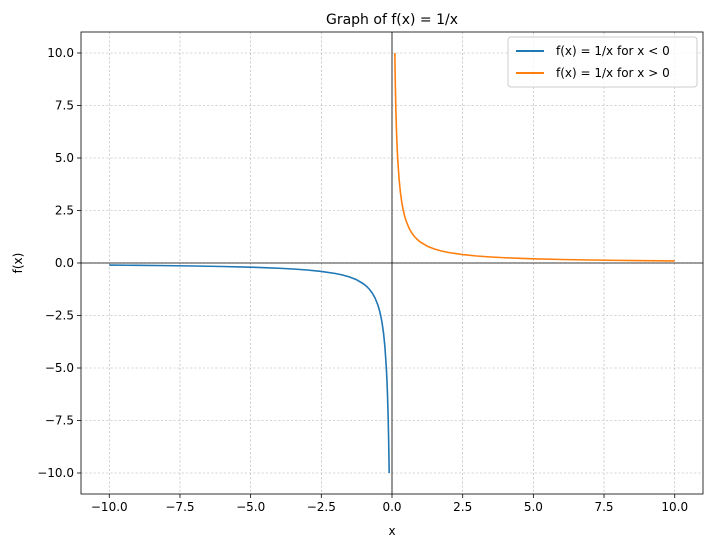 Image resolution: width=711 pixels, height=547 pixels. I want to click on x-tick-label: 5.0, so click(533, 507).